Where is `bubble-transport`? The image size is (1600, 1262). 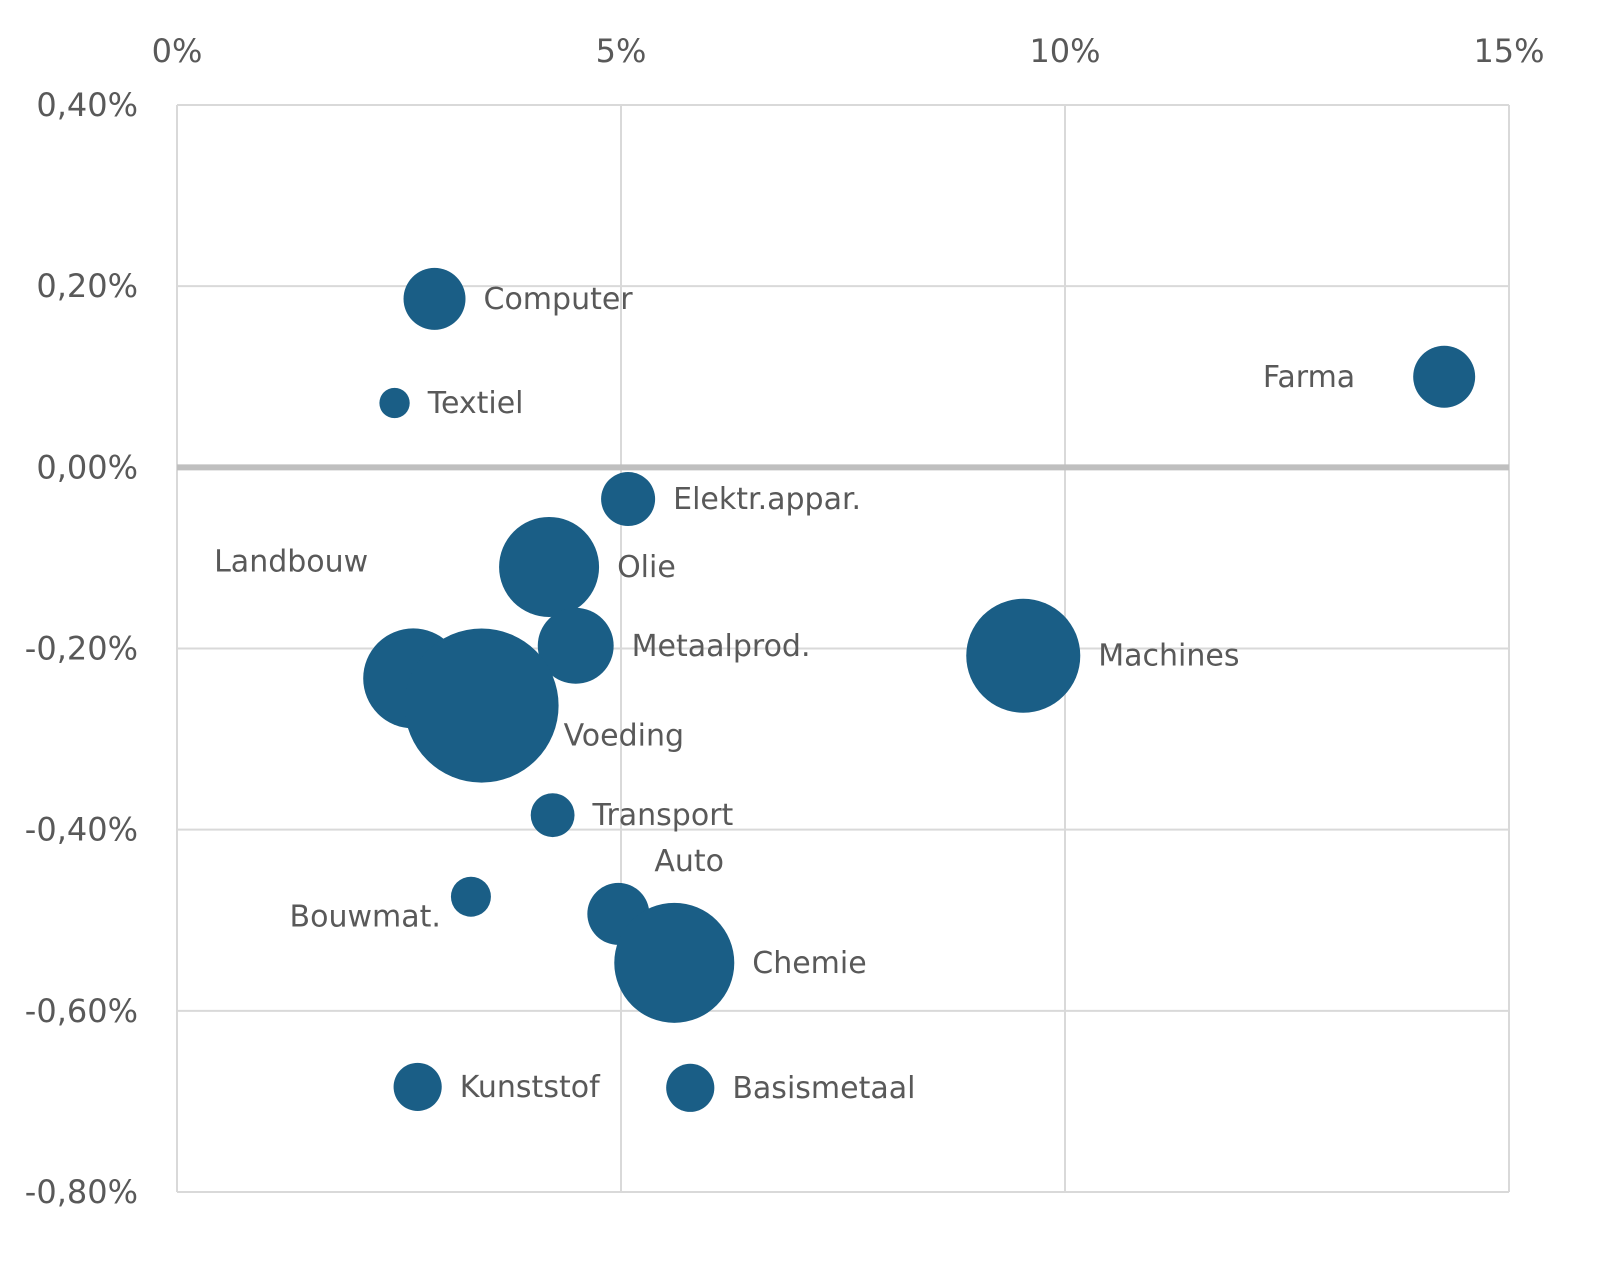 bubble-transport is located at coordinates (552, 815).